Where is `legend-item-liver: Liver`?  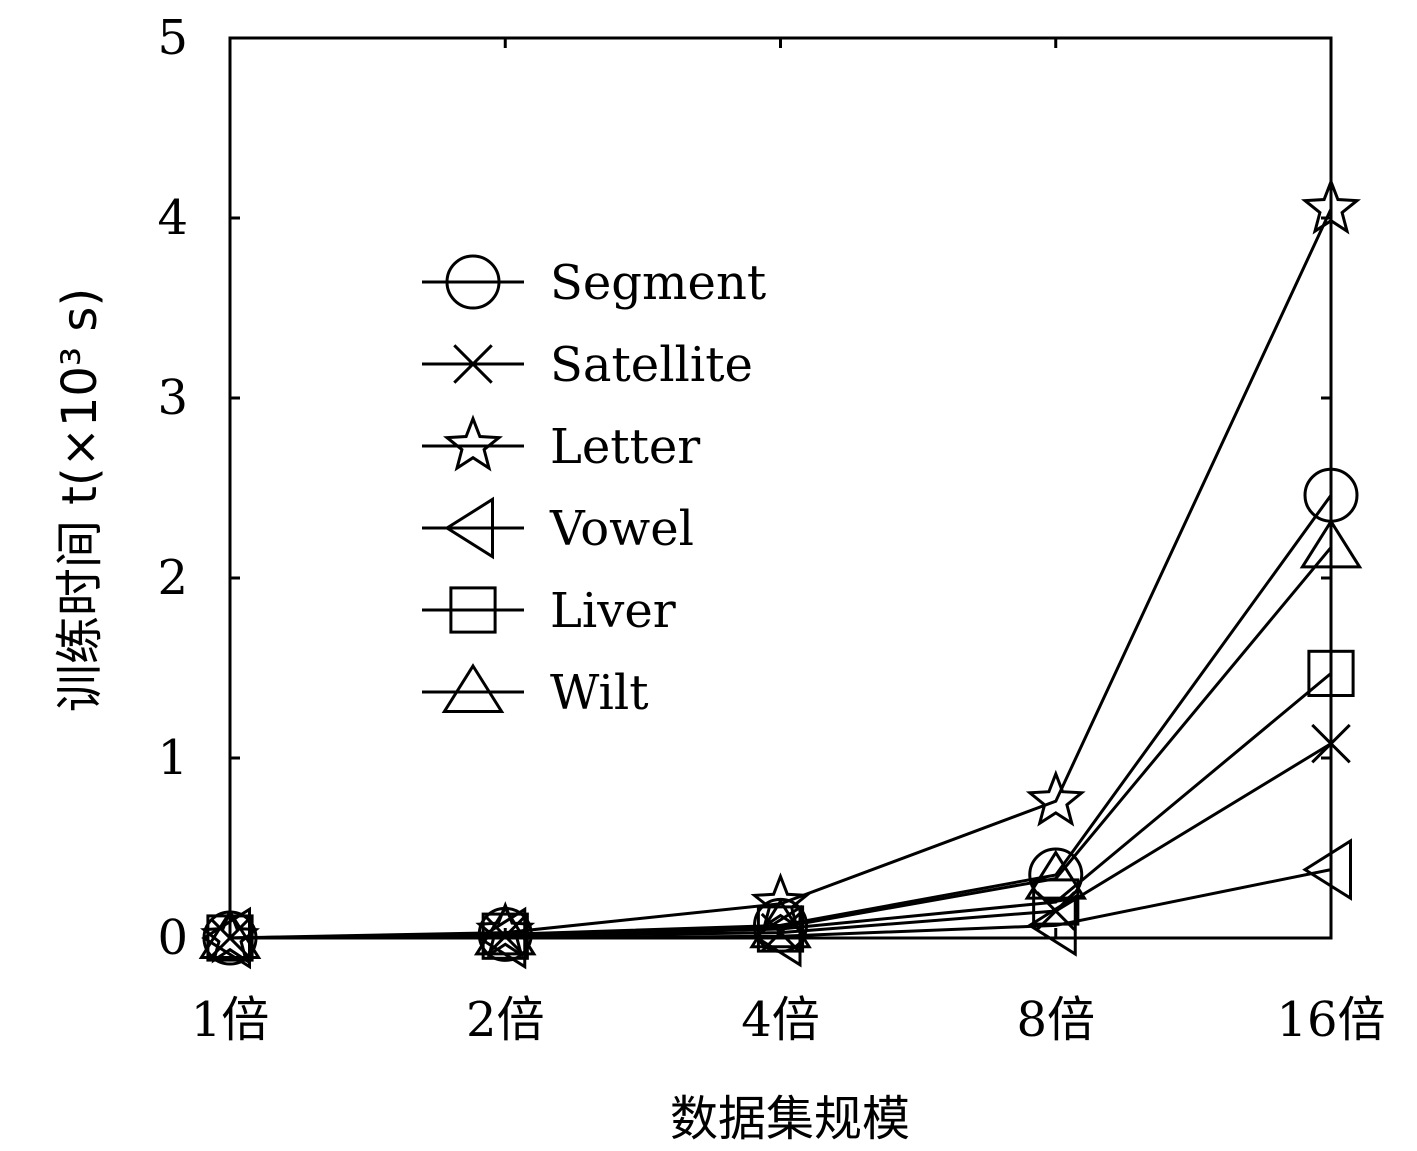
legend-item-liver: Liver is located at coordinates (549, 611).